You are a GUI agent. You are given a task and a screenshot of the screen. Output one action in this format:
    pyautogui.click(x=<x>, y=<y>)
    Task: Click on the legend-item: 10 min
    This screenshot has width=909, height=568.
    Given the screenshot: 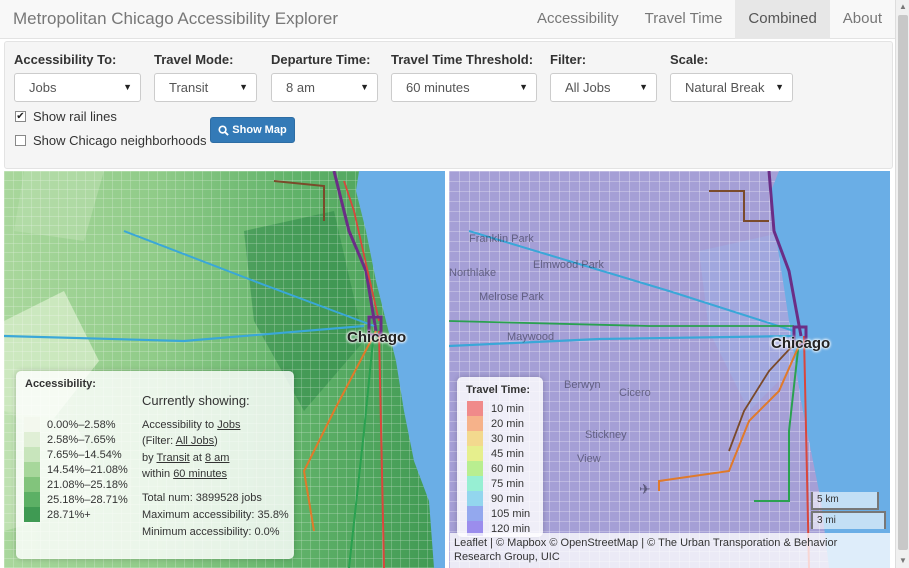 What is the action you would take?
    pyautogui.click(x=495, y=408)
    